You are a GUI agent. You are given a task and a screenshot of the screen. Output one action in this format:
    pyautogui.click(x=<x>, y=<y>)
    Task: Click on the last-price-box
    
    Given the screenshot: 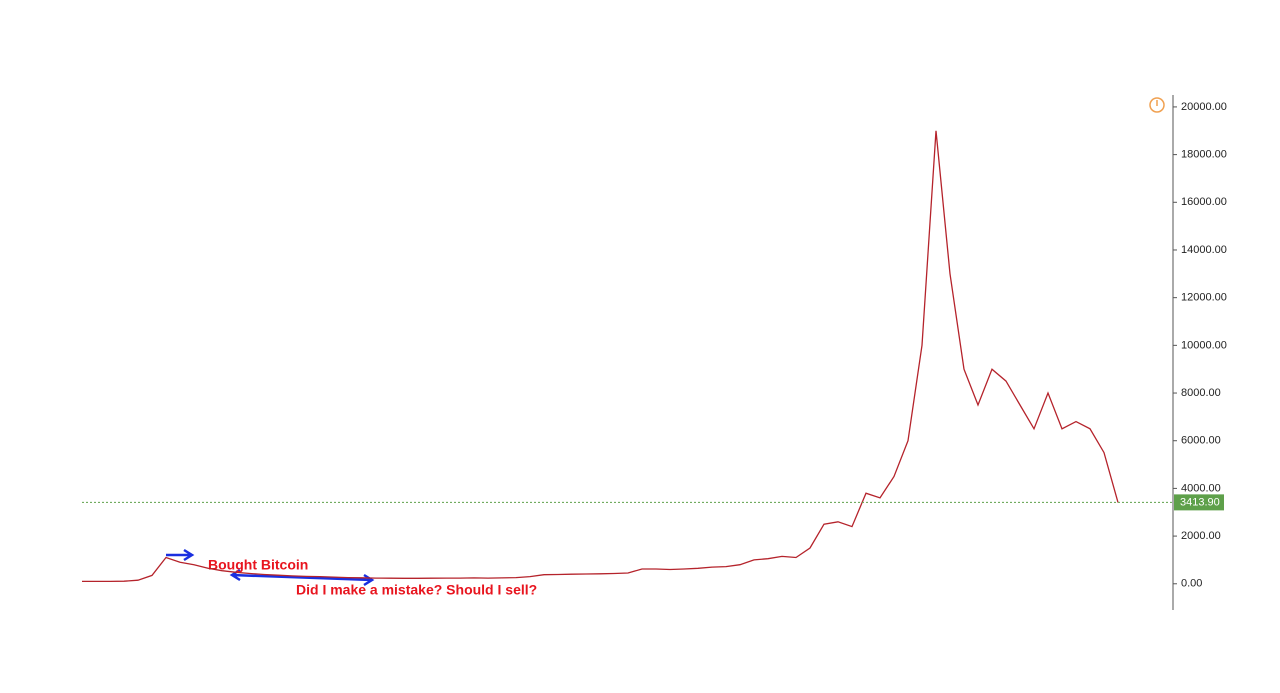 What is the action you would take?
    pyautogui.click(x=1199, y=502)
    